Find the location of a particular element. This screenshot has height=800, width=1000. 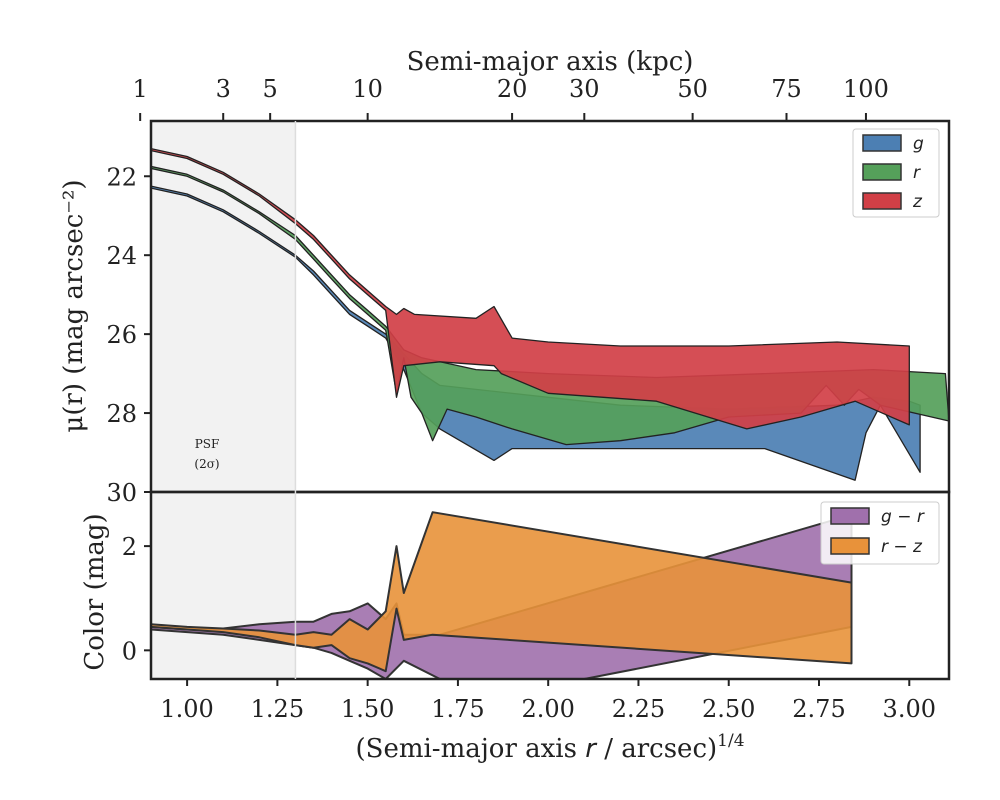

kpc-tick-label: 50 is located at coordinates (692, 89).